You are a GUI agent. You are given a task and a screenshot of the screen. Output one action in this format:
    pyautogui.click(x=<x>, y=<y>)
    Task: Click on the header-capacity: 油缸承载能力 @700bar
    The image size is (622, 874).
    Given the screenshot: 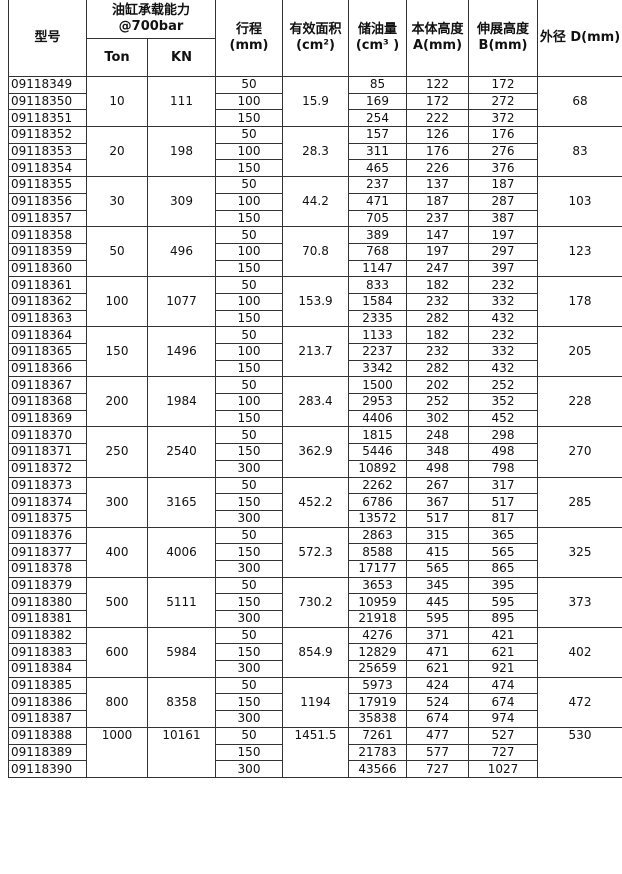 What is the action you would take?
    pyautogui.click(x=151, y=19)
    